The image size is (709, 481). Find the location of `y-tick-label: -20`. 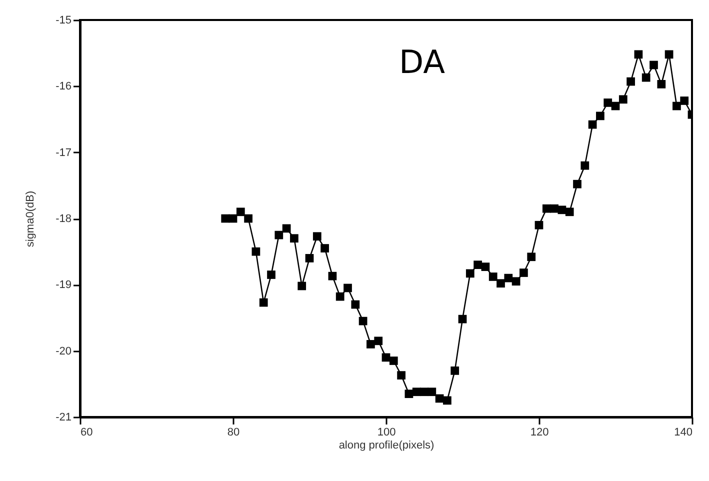

y-tick-label: -20 is located at coordinates (64, 351).